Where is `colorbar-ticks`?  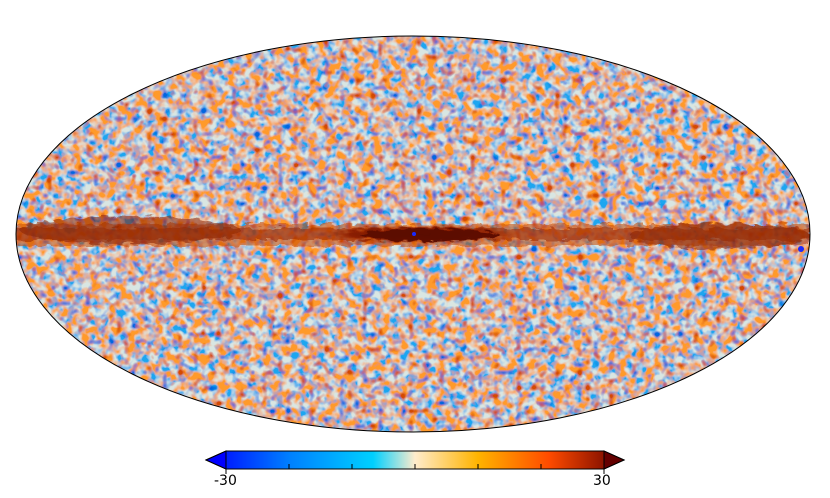 colorbar-ticks is located at coordinates (415, 469).